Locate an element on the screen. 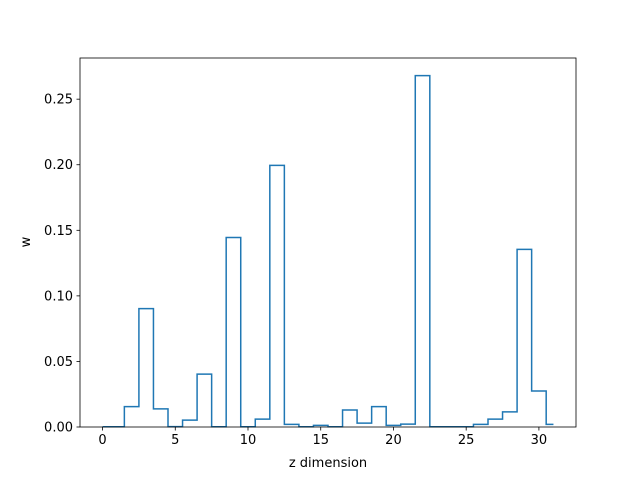  x-tick-label: 15 is located at coordinates (320, 440).